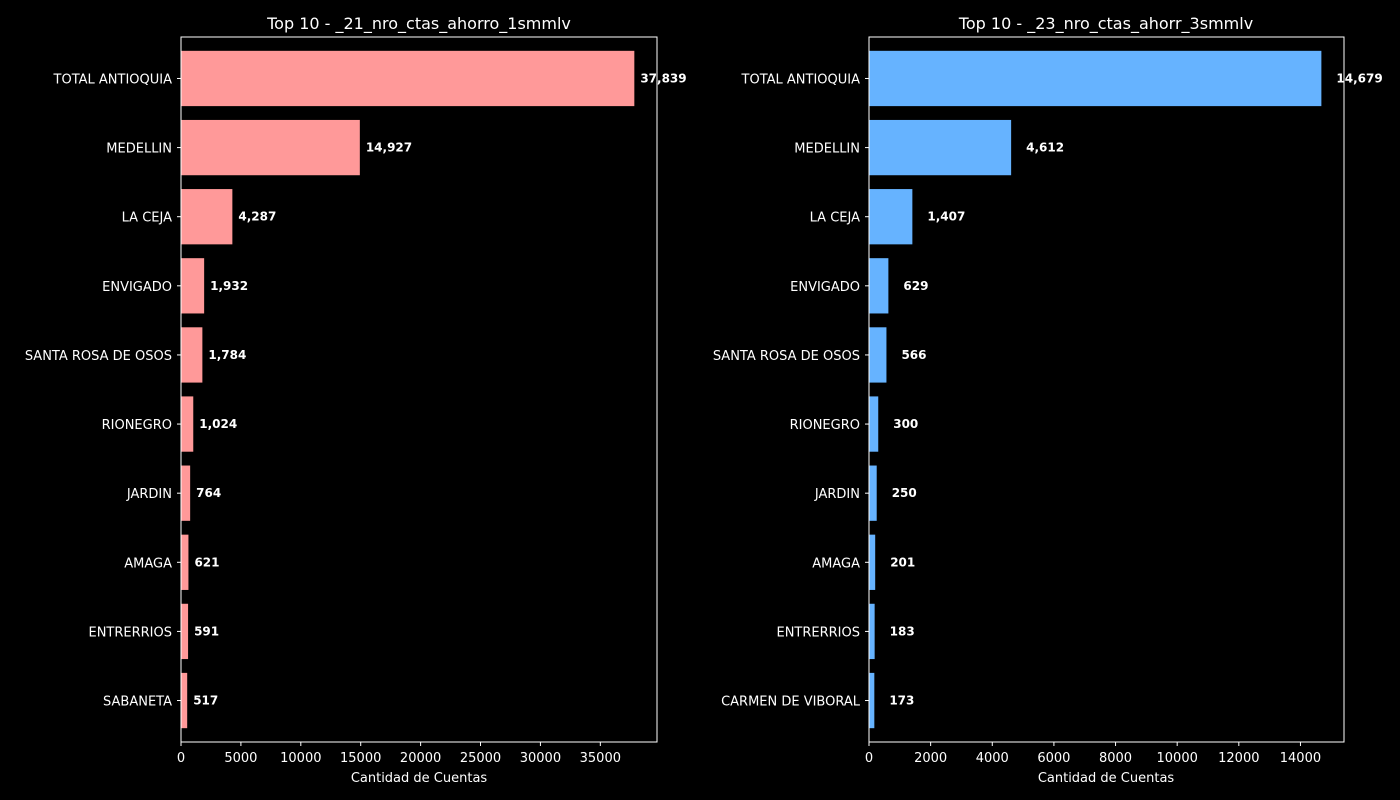 The height and width of the screenshot is (800, 1400). What do you see at coordinates (915, 286) in the screenshot?
I see `bar-value-label: 629` at bounding box center [915, 286].